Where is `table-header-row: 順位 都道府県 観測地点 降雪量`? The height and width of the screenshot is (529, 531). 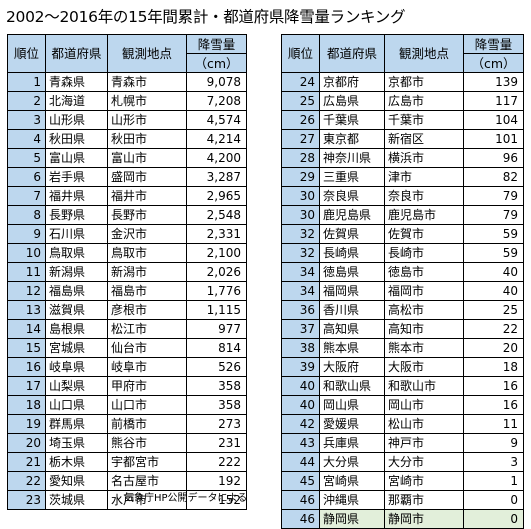
table-header-row: 順位 都道府県 観測地点 降雪量 is located at coordinates (402, 53).